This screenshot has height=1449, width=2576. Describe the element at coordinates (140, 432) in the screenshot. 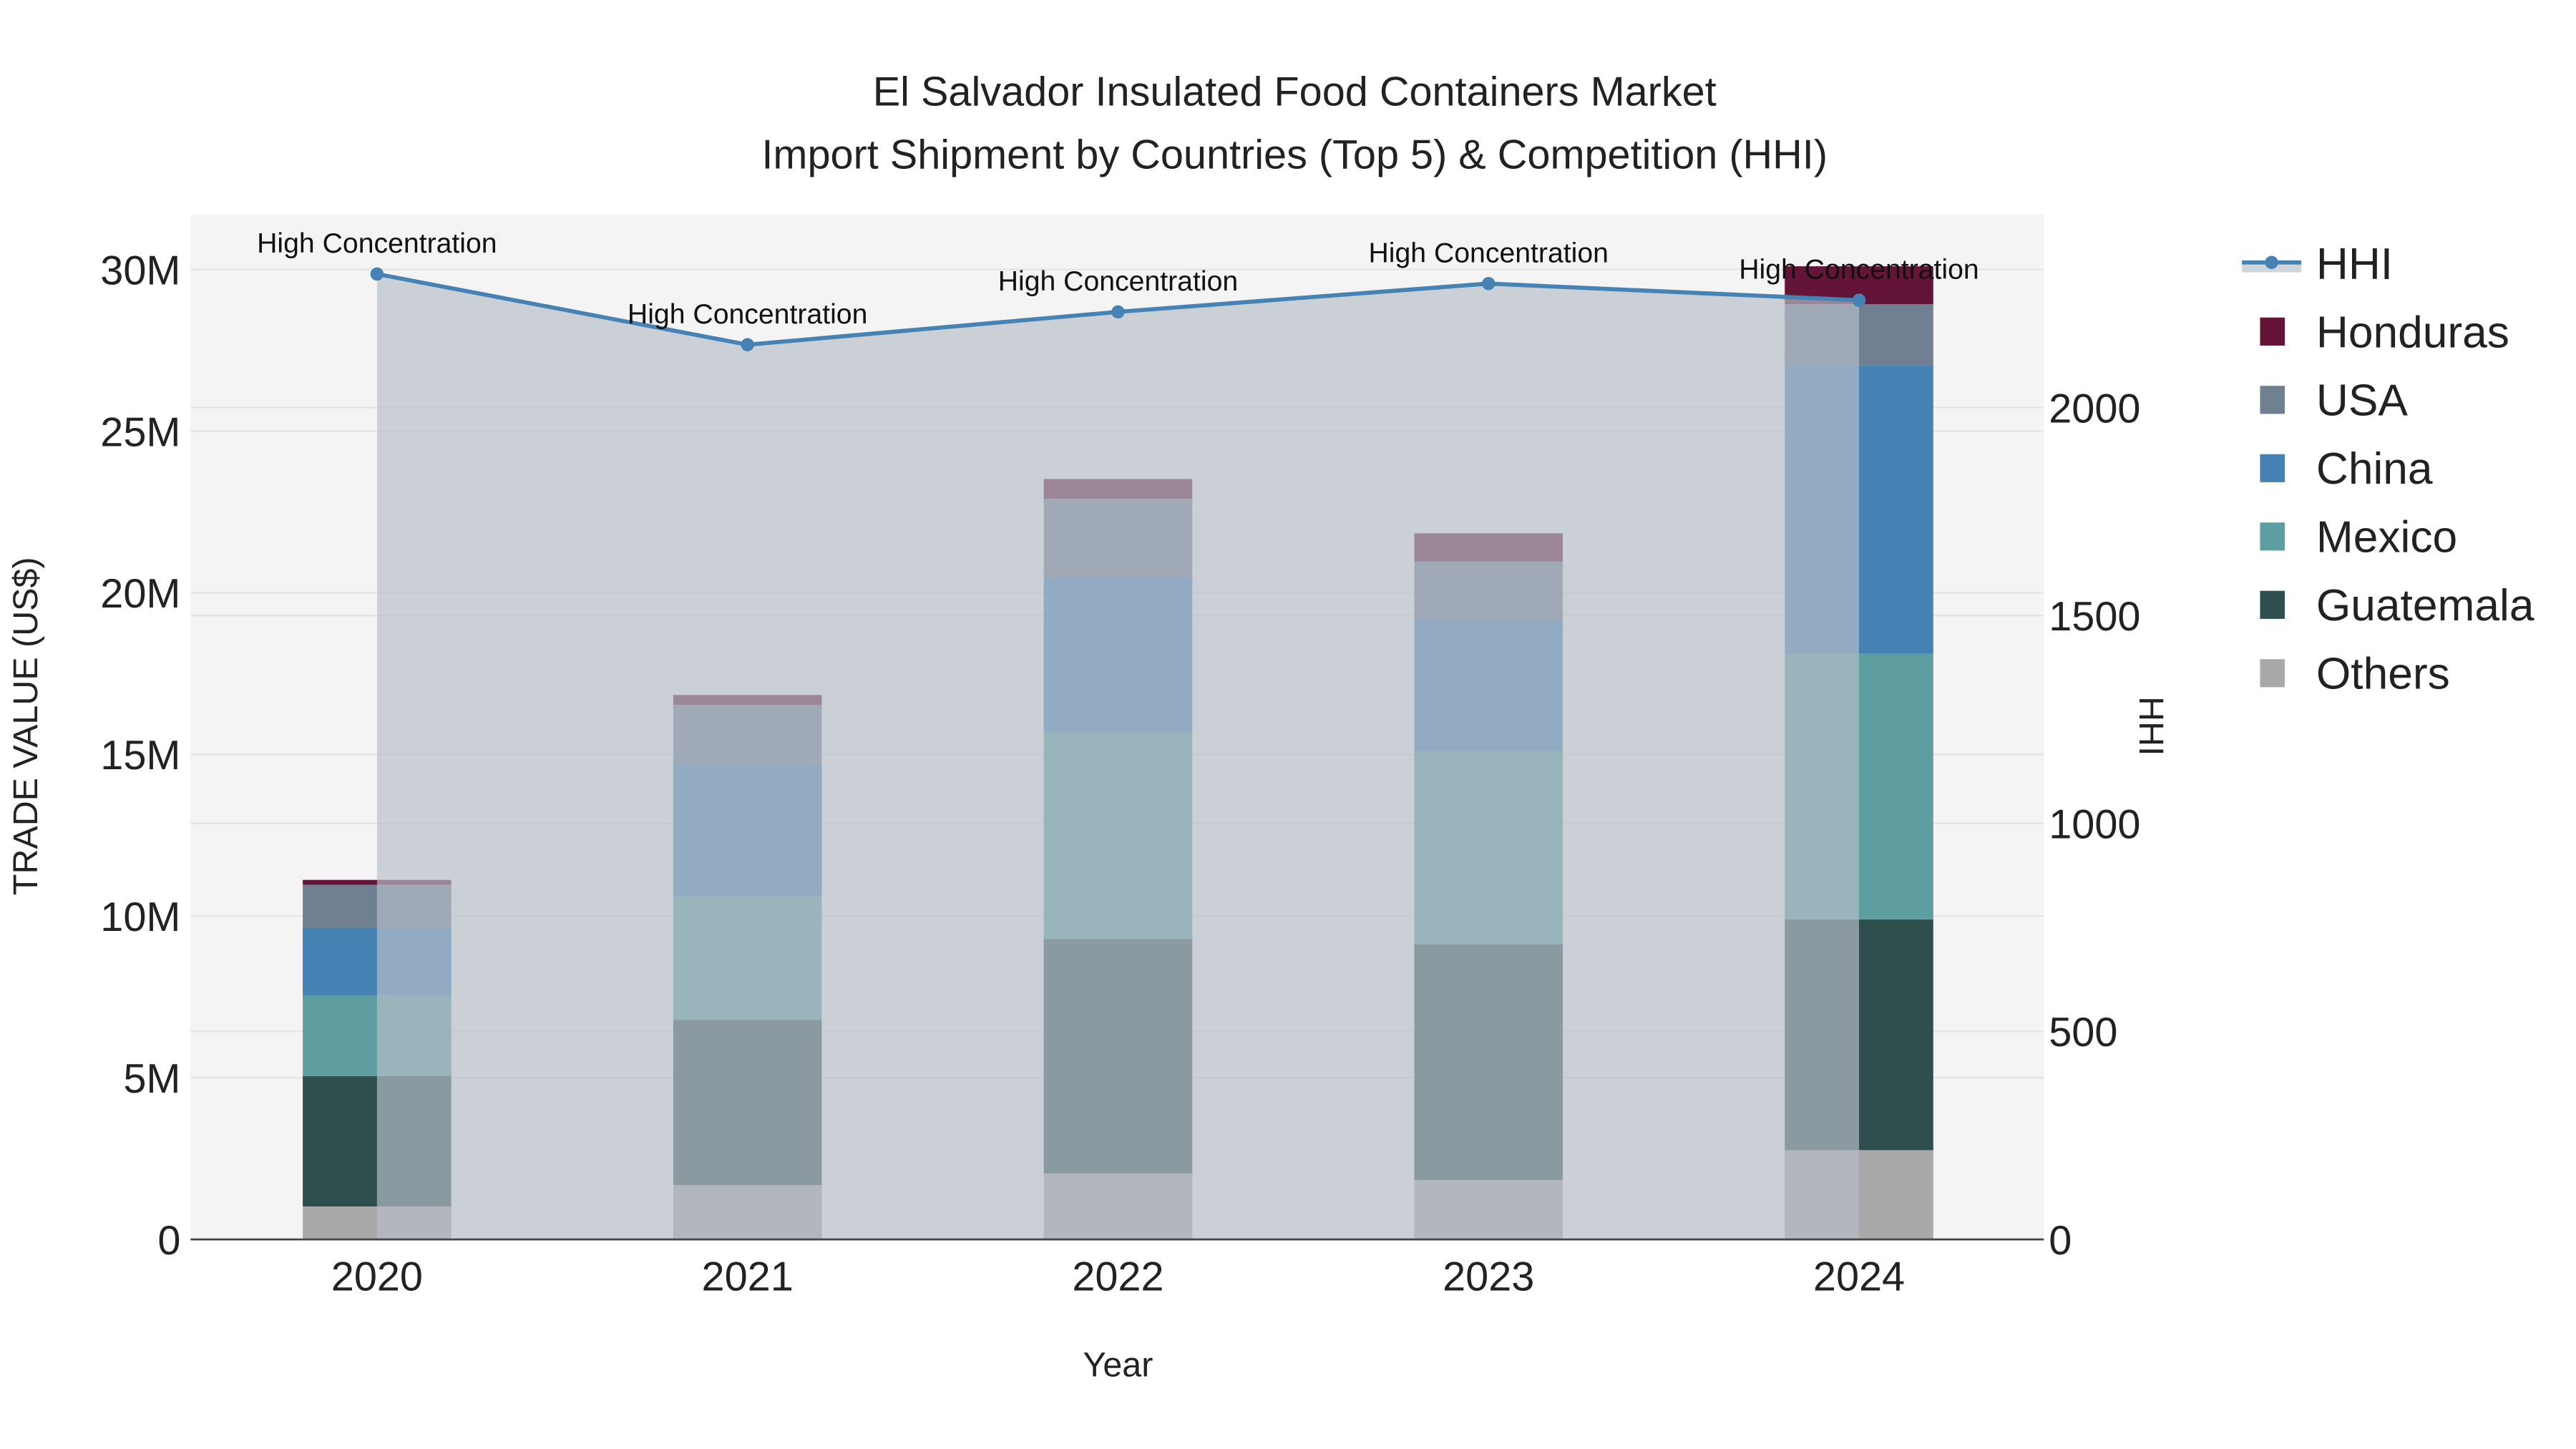

I see `y-tick-label: 25M` at that location.